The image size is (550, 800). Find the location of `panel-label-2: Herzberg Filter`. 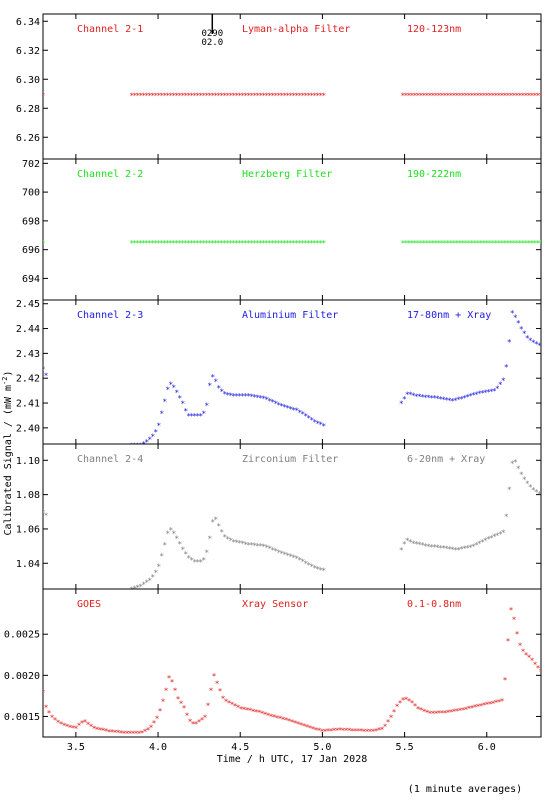

panel-label-2: Herzberg Filter is located at coordinates (287, 174).